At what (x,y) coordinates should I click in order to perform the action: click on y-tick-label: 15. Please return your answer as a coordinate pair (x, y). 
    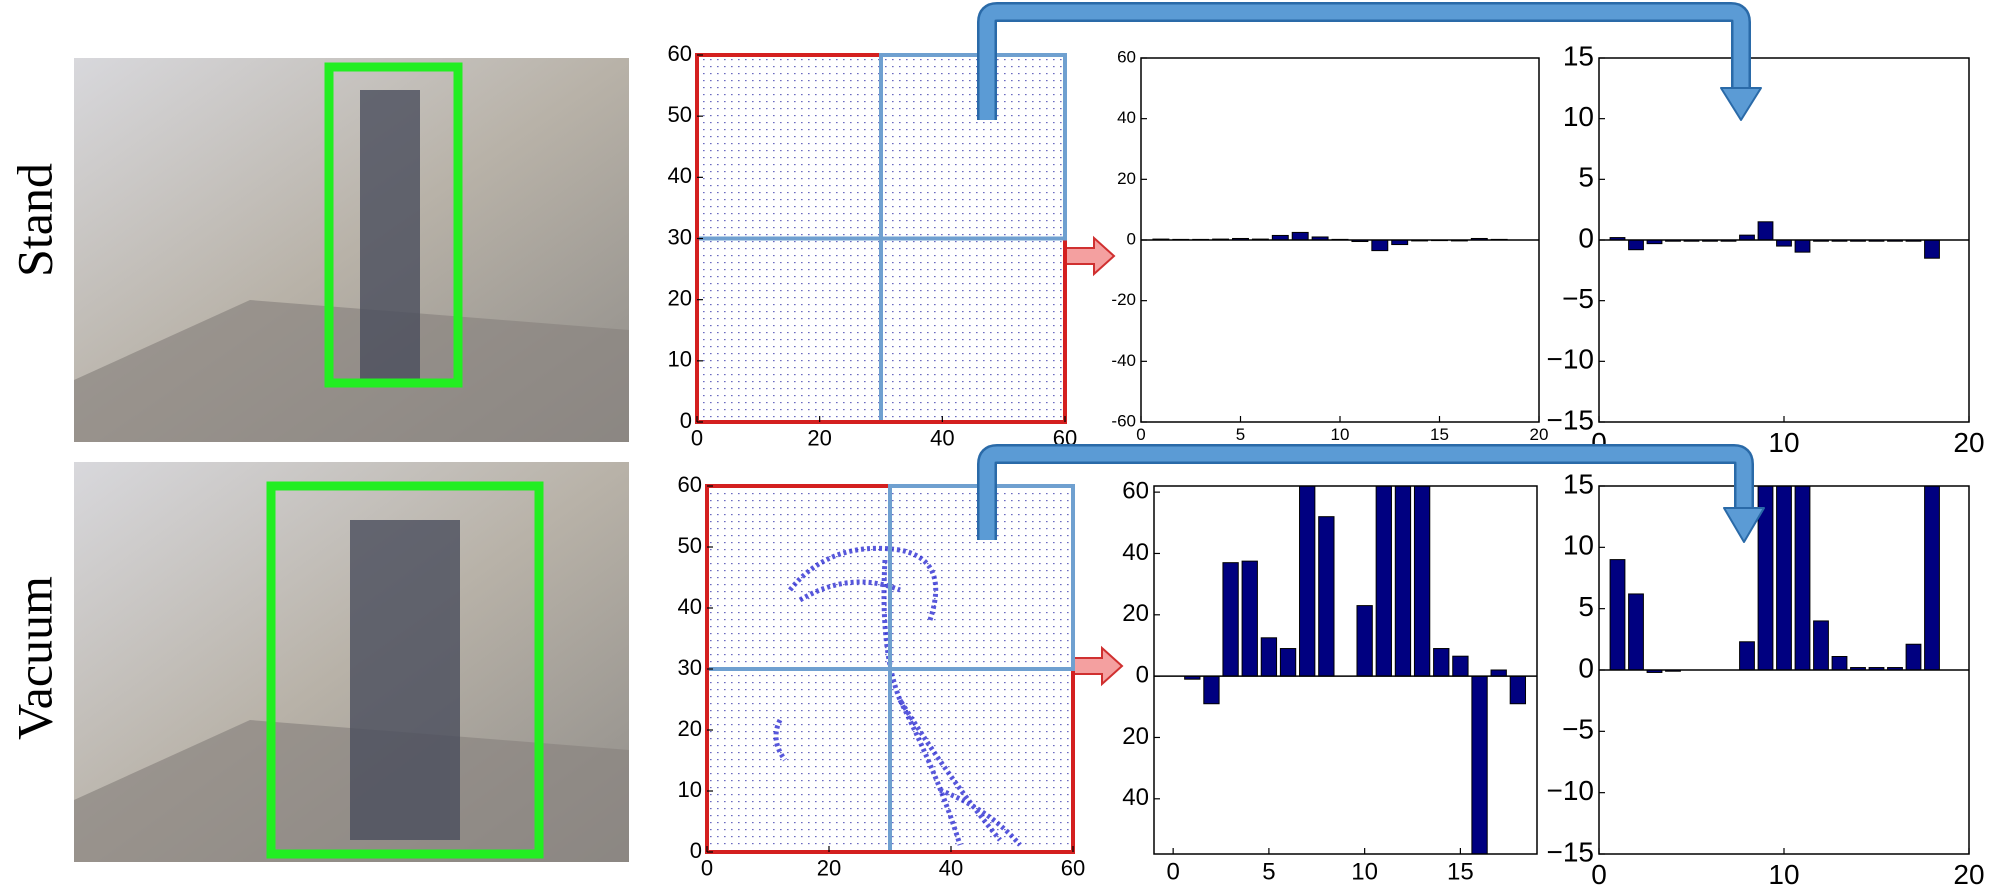
    Looking at the image, I should click on (1578, 483).